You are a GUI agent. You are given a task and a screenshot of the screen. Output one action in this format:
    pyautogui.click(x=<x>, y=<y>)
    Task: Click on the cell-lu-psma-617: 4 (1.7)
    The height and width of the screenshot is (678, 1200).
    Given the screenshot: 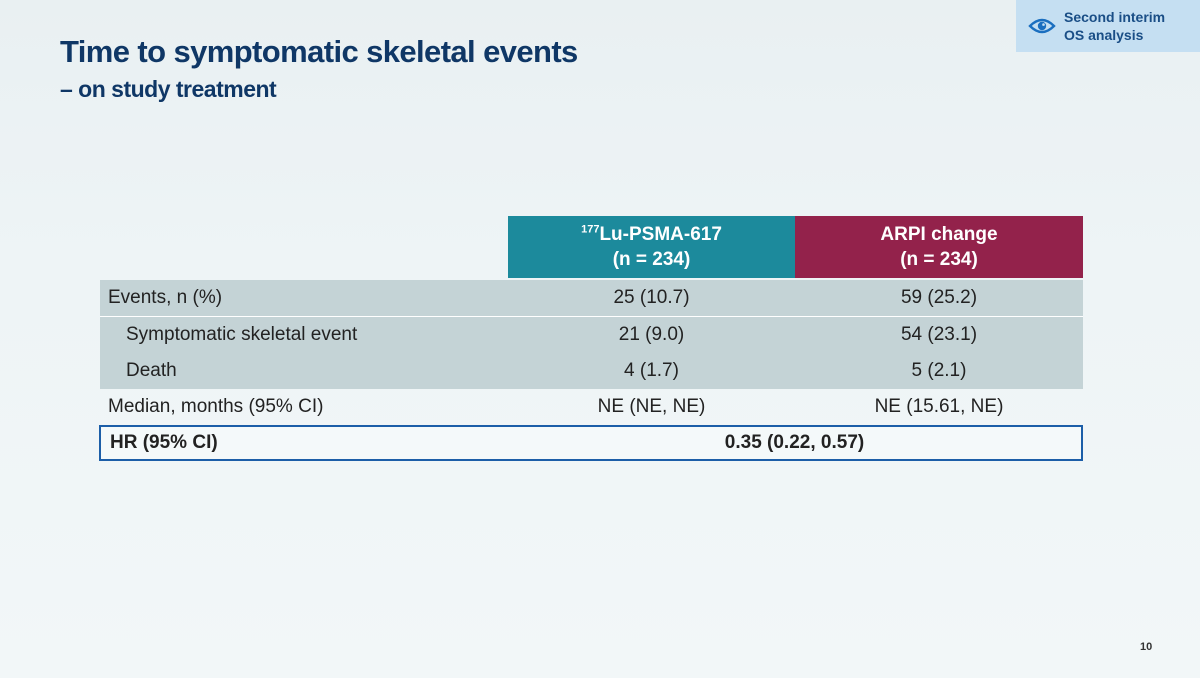 What is the action you would take?
    pyautogui.click(x=651, y=370)
    